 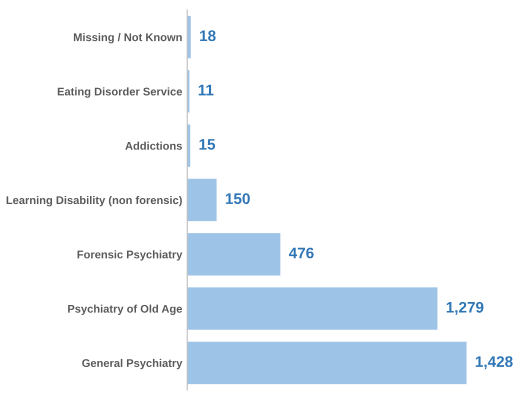 What do you see at coordinates (238, 198) in the screenshot?
I see `data-label: 150` at bounding box center [238, 198].